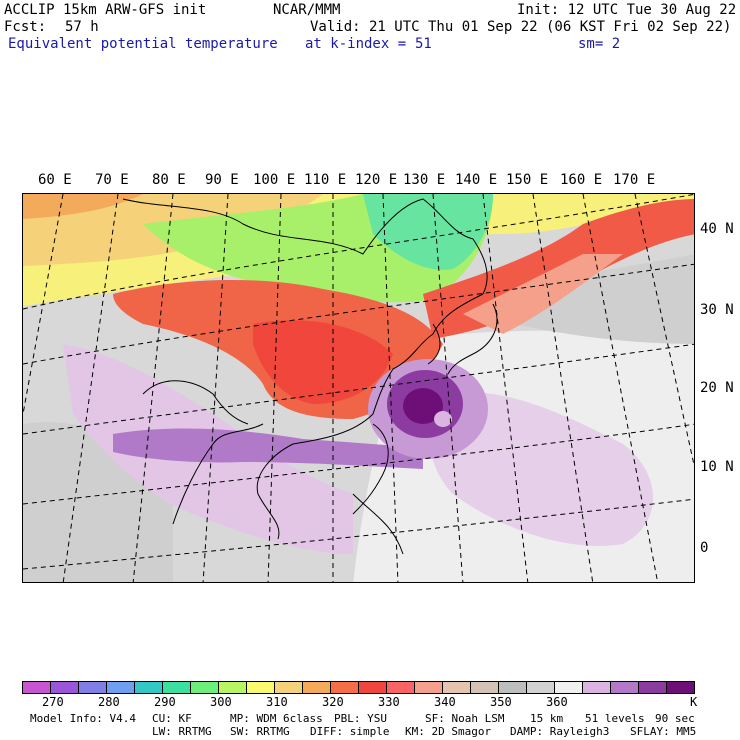  I want to click on lon-label: 100 E, so click(274, 180).